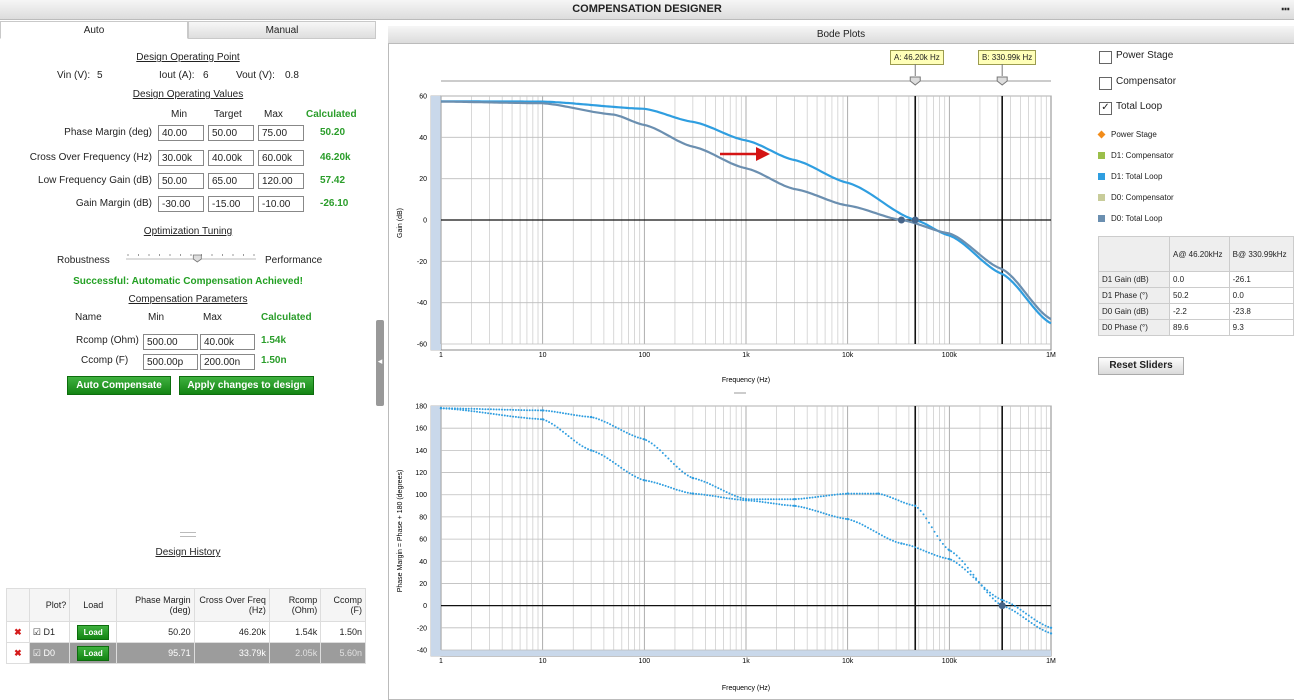 This screenshot has width=1294, height=700. I want to click on apply-changes-button: Apply changes to design, so click(246, 385).